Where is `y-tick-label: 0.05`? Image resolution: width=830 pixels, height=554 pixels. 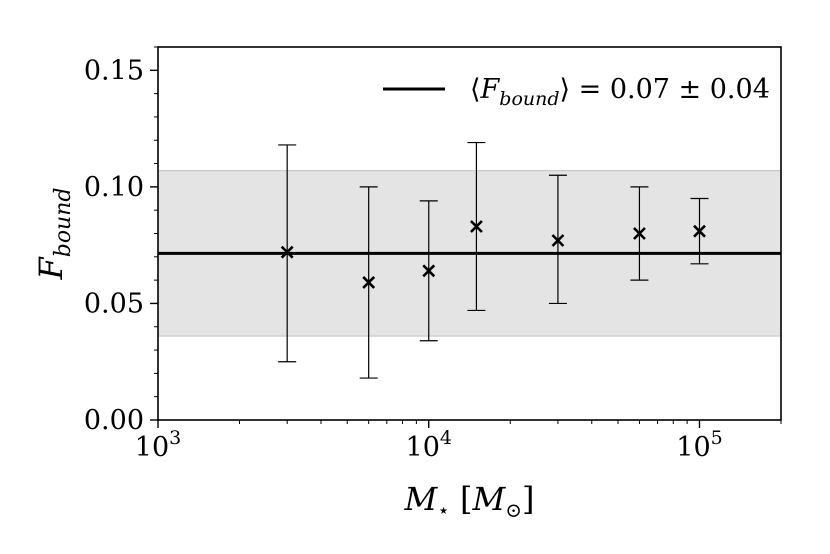
y-tick-label: 0.05 is located at coordinates (114, 303).